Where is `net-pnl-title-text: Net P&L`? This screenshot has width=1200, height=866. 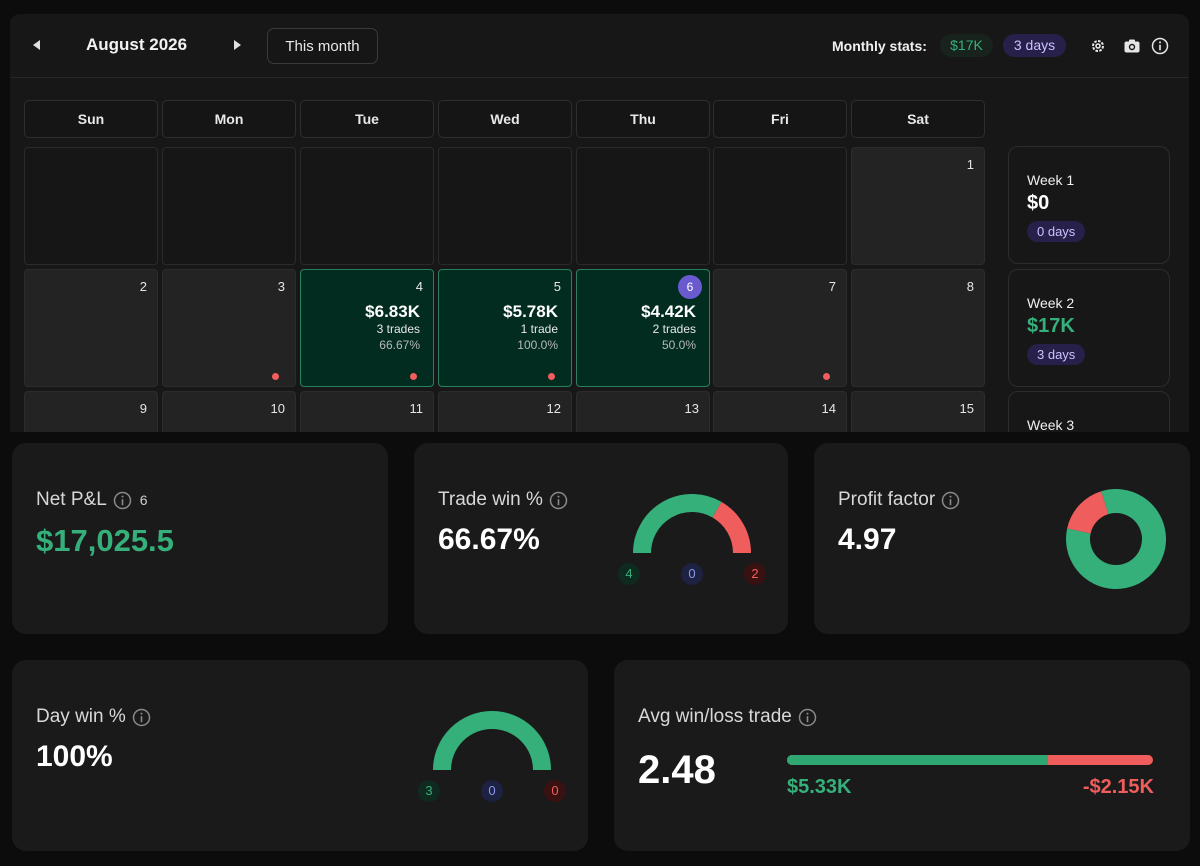 net-pnl-title-text: Net P&L is located at coordinates (71, 499).